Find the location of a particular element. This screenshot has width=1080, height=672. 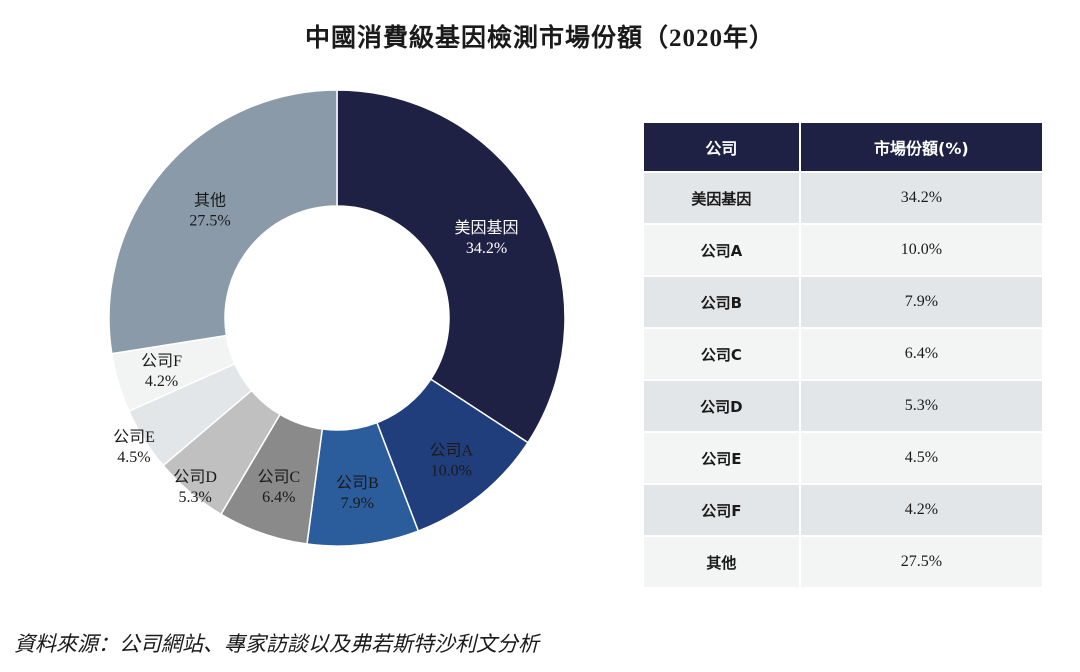

slice-value-label: 10.0% is located at coordinates (451, 471).